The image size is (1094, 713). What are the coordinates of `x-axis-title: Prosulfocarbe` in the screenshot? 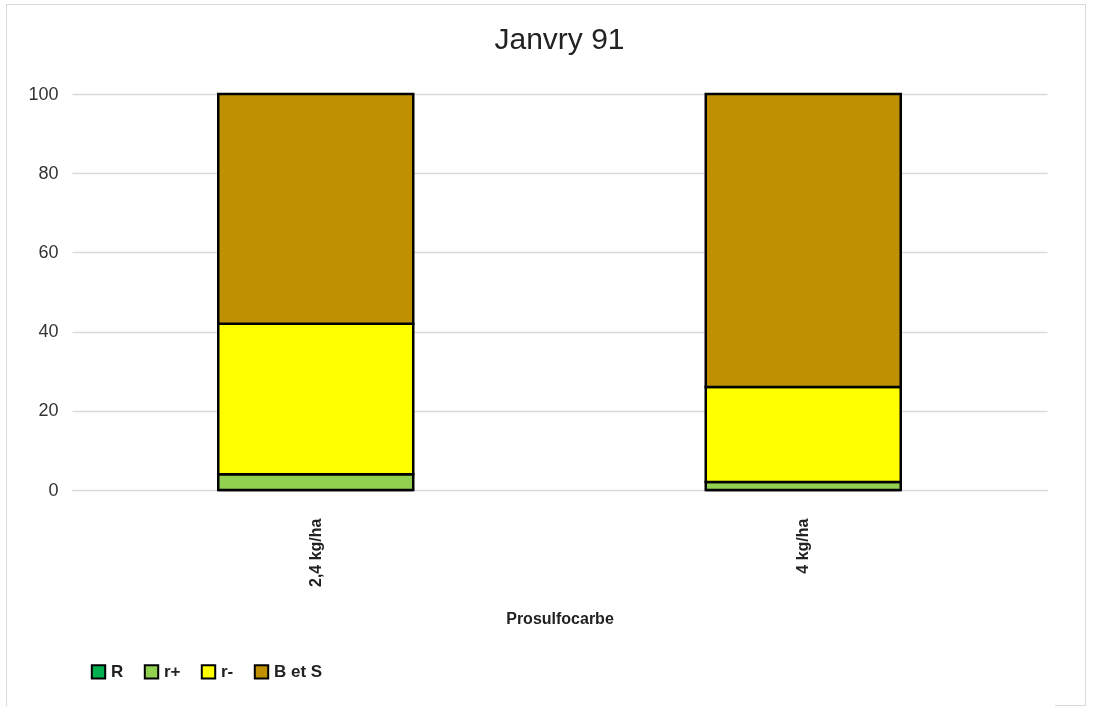 It's located at (560, 618).